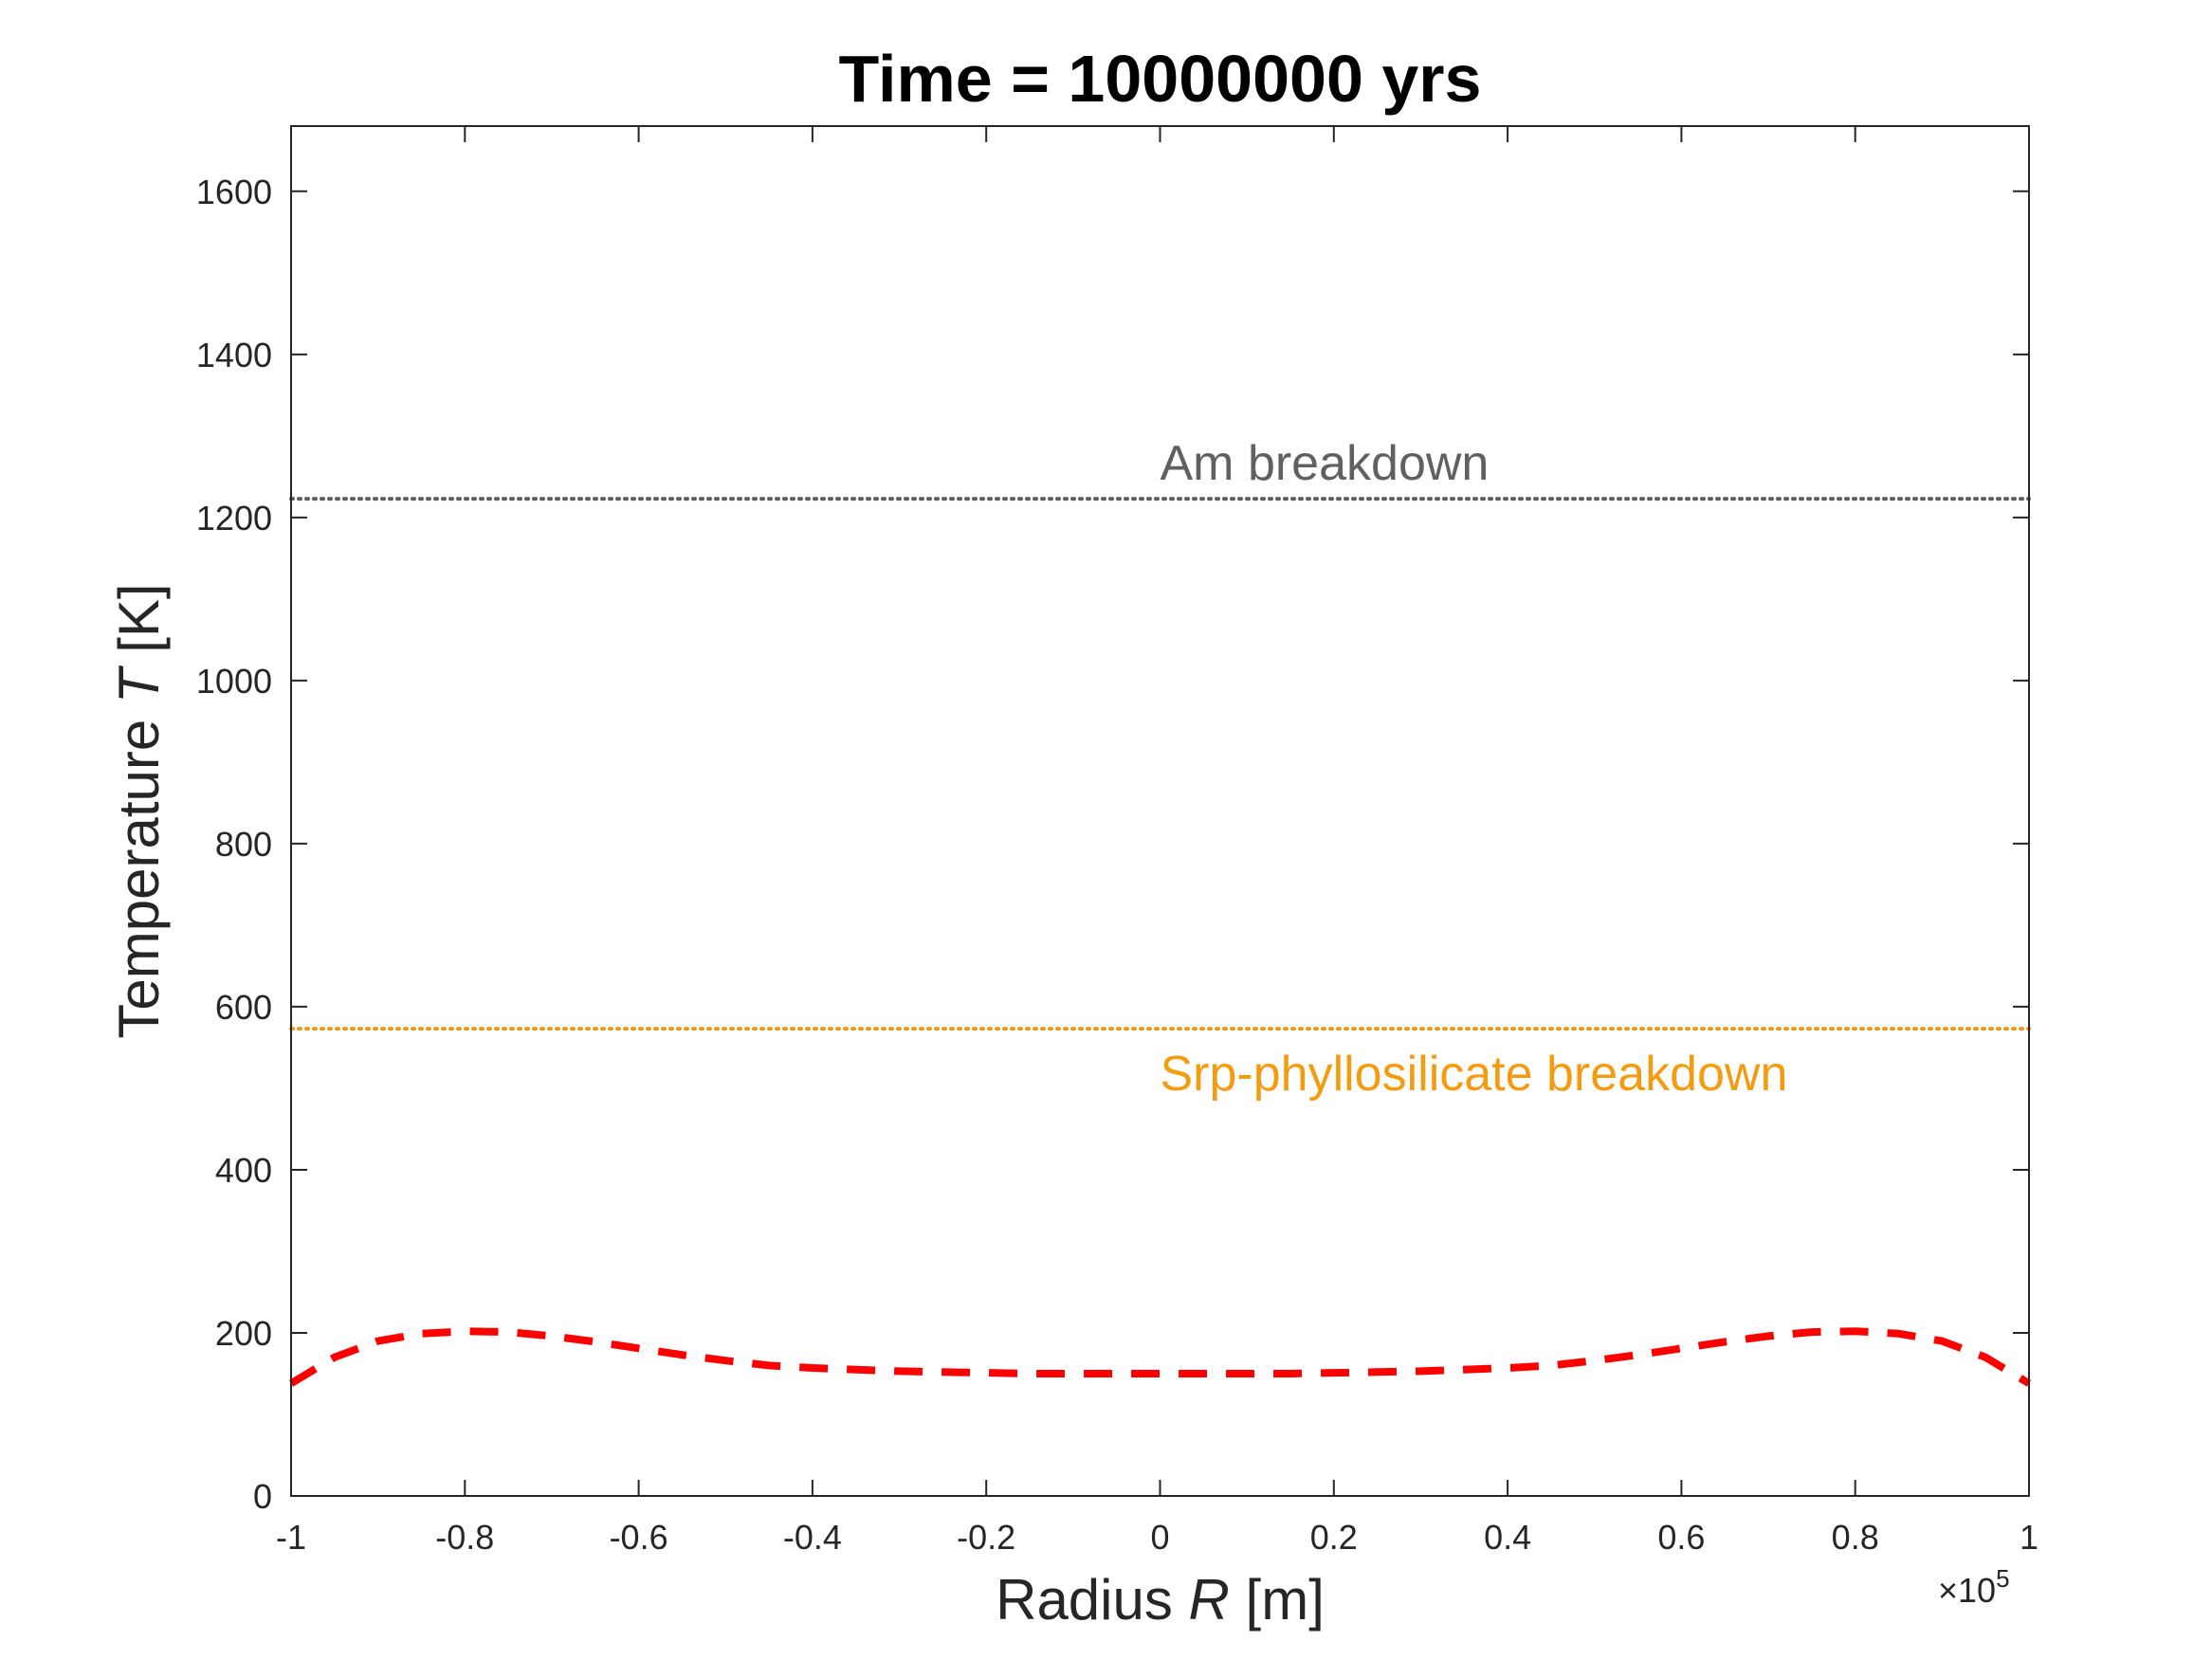  I want to click on y-tick-label: 800, so click(243, 844).